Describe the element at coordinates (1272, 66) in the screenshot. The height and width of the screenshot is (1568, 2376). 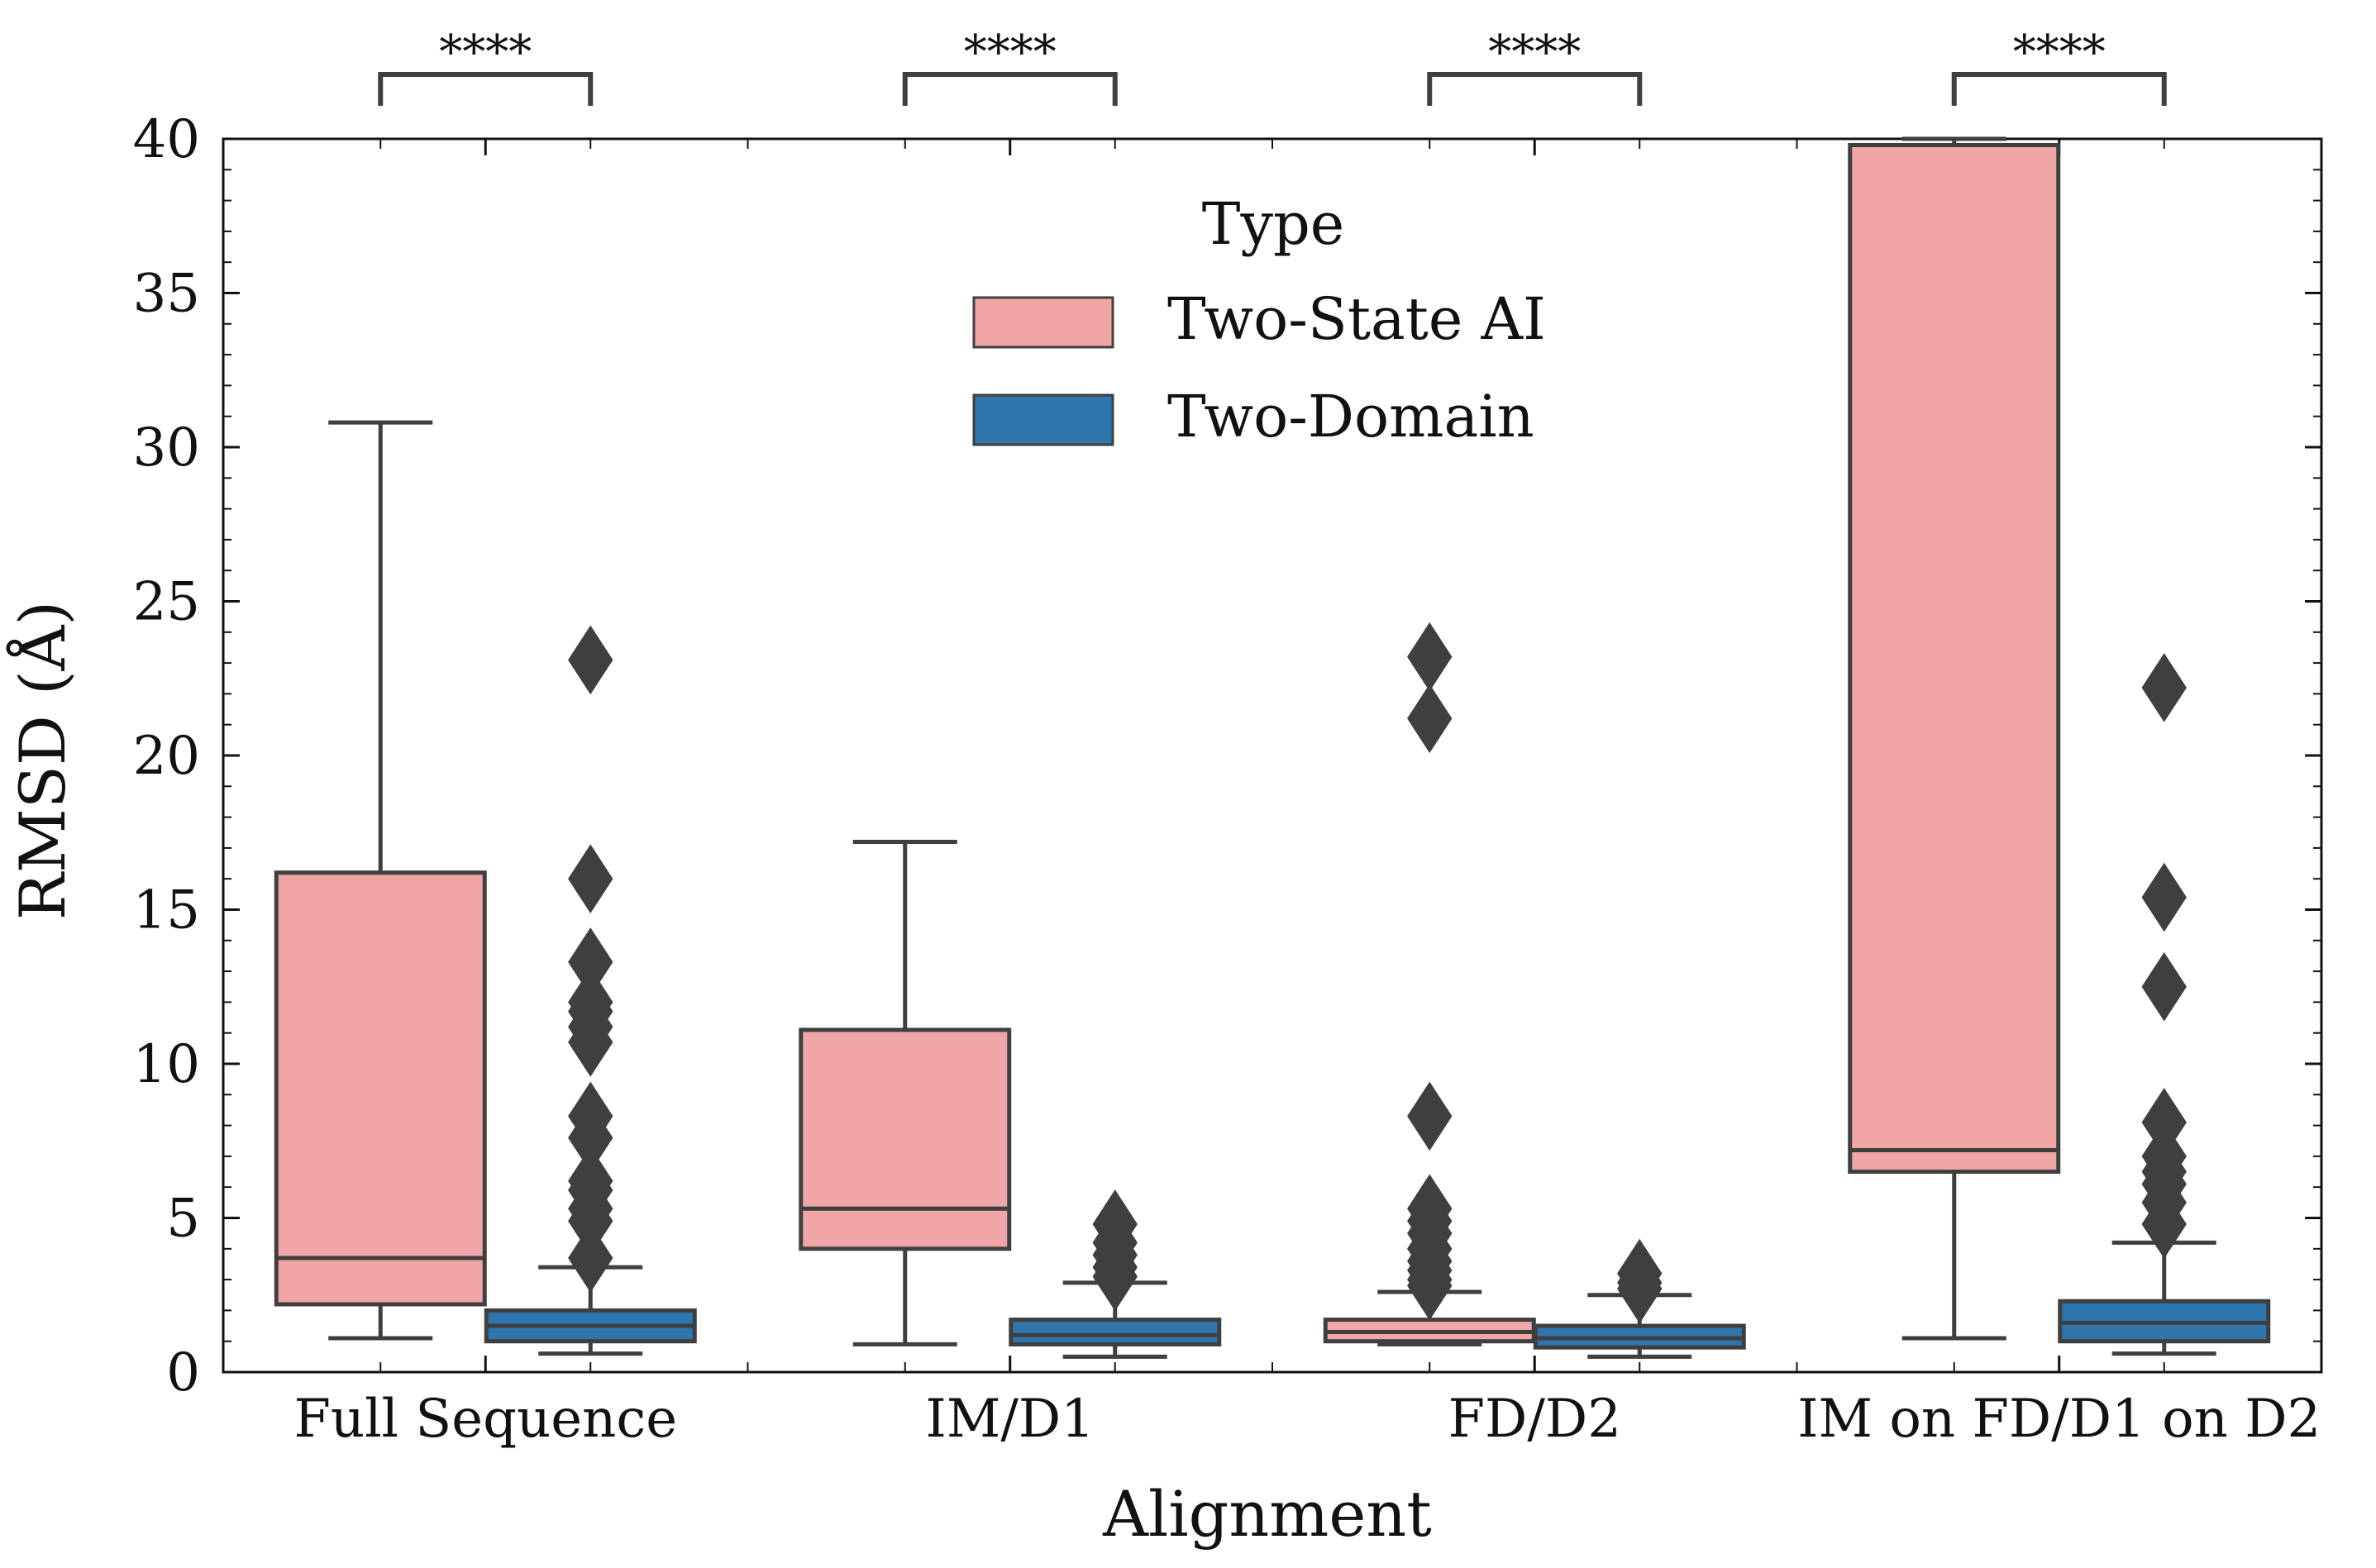
I see `significance-brackets: **** **** **** ****` at that location.